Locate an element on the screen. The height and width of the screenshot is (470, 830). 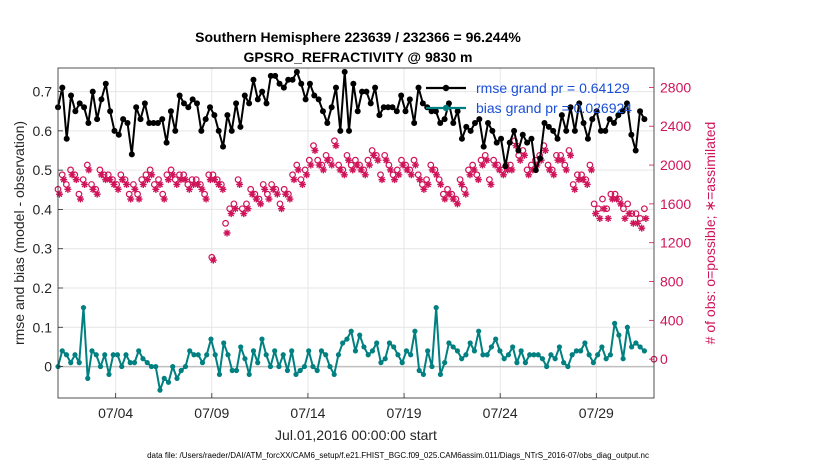
legend-marker is located at coordinates (446, 88).